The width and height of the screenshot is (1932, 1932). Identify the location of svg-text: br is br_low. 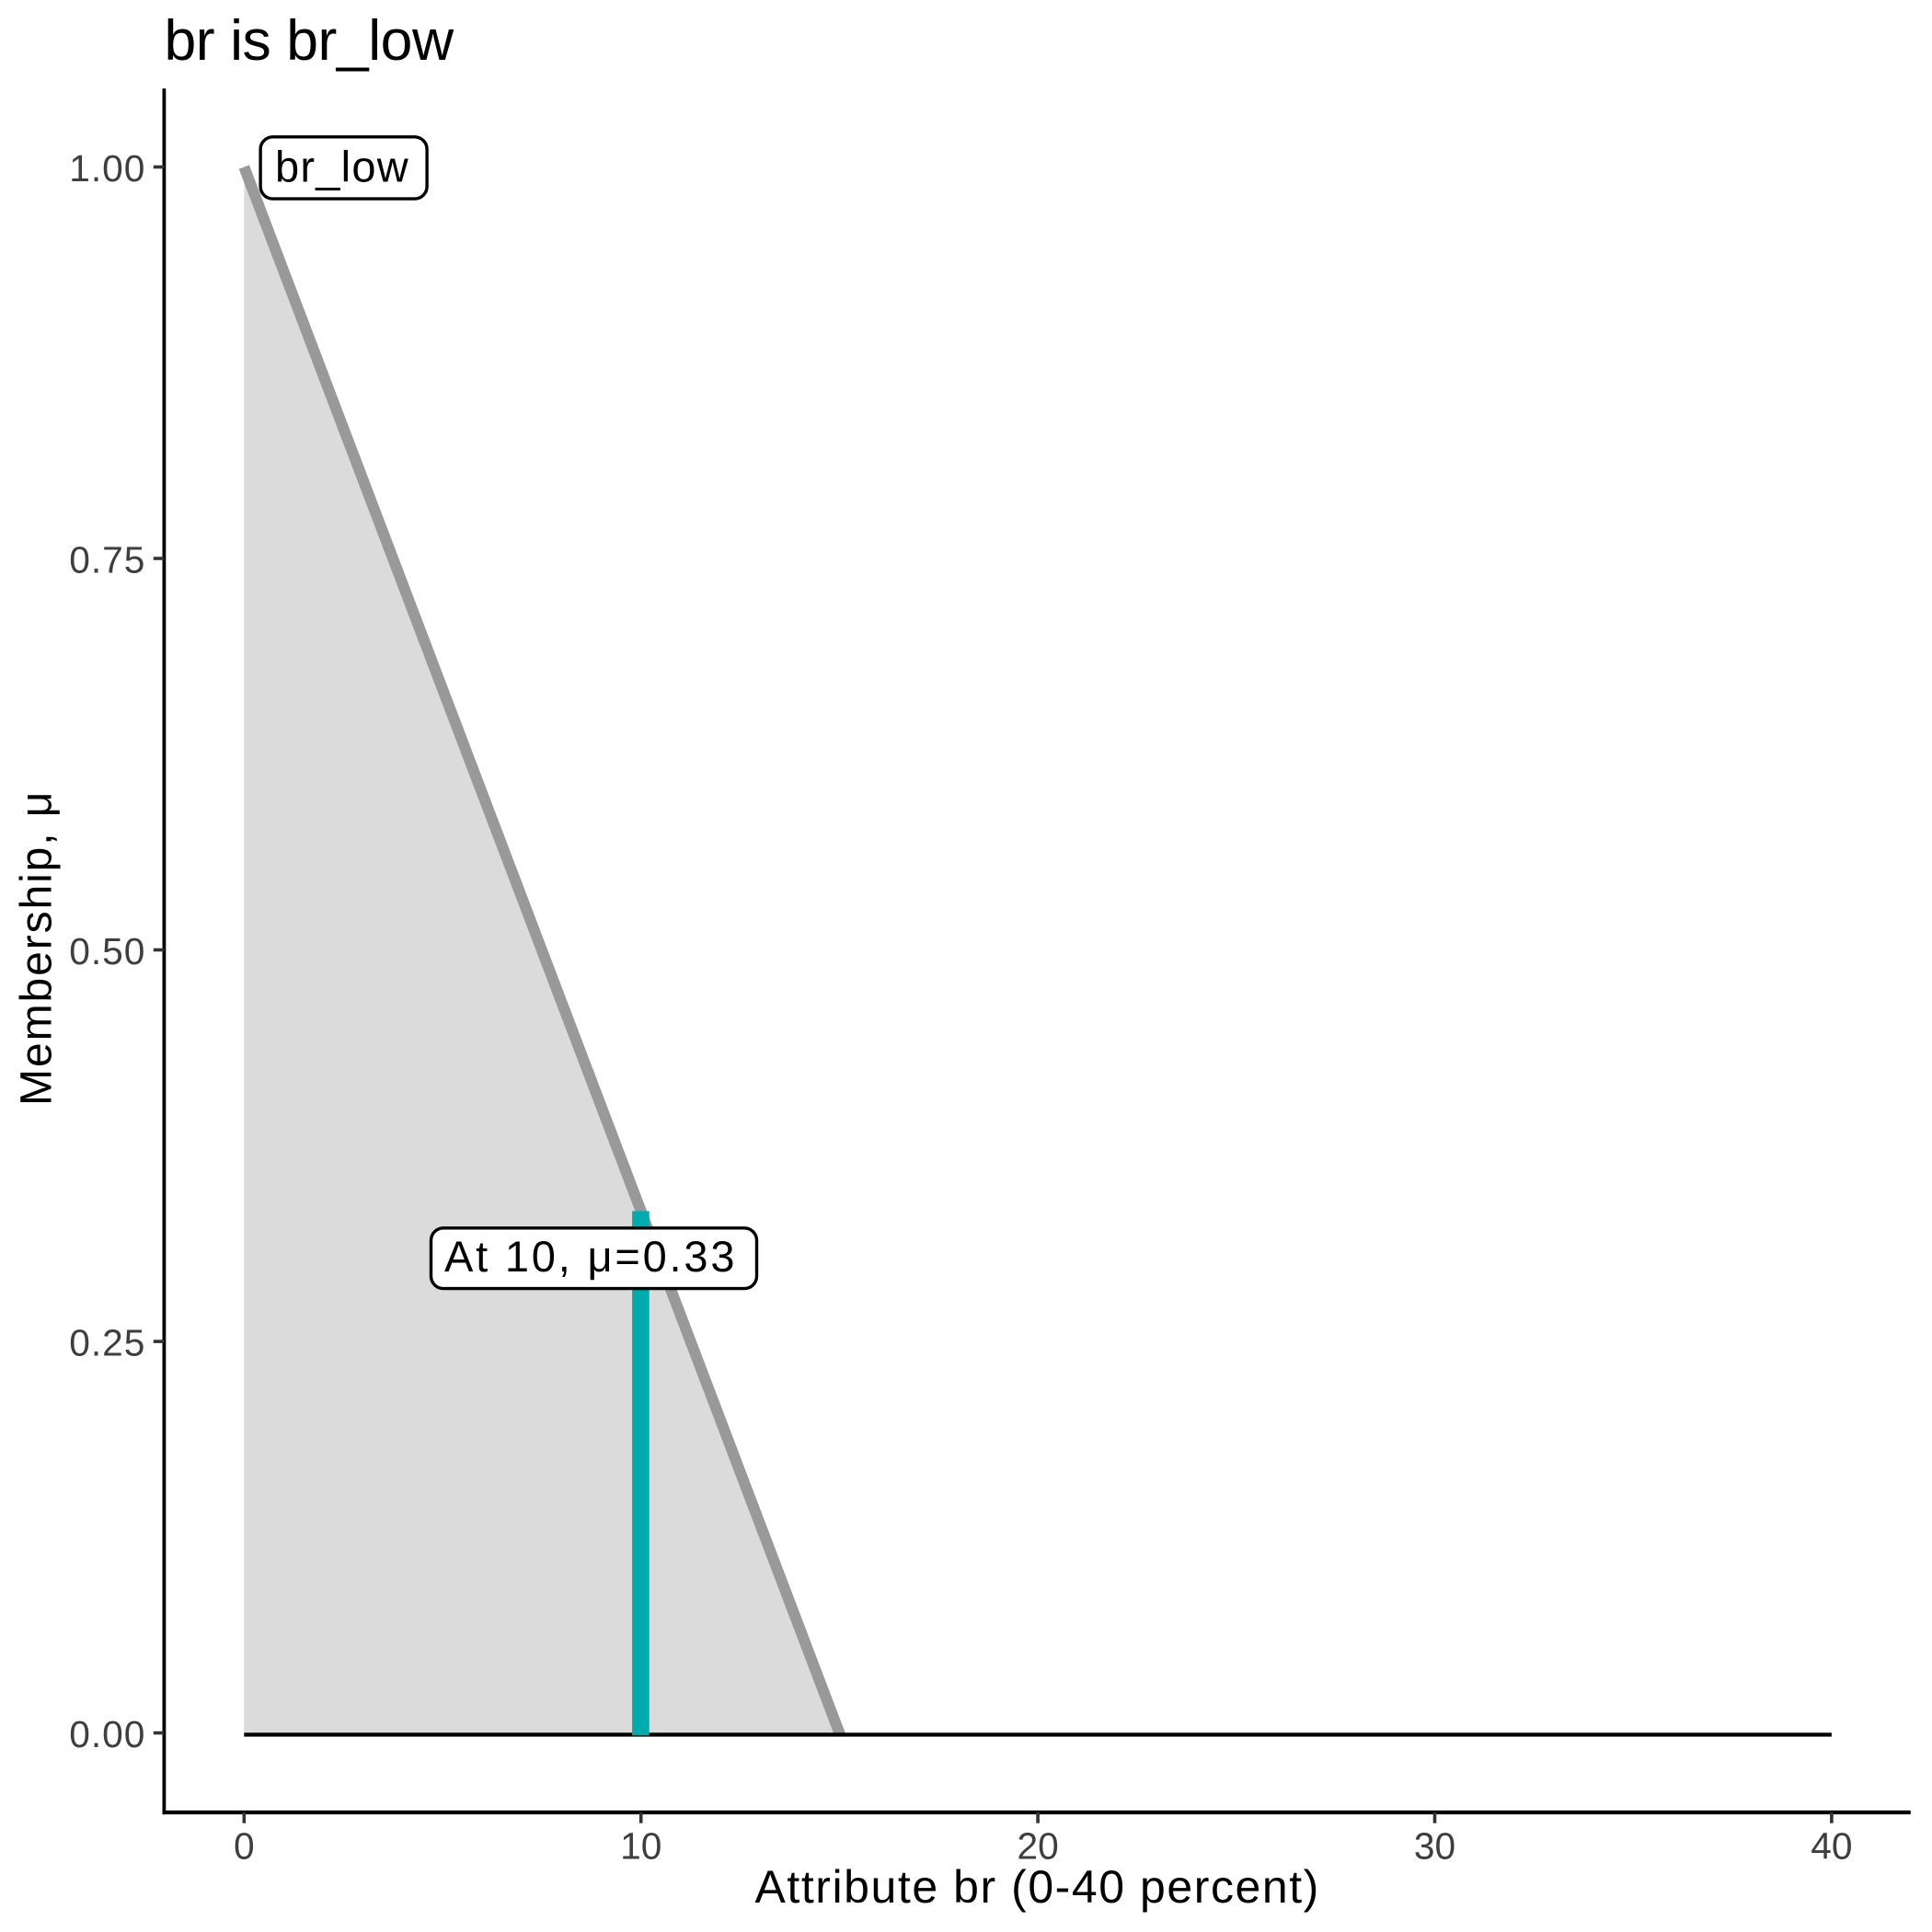
(309, 40).